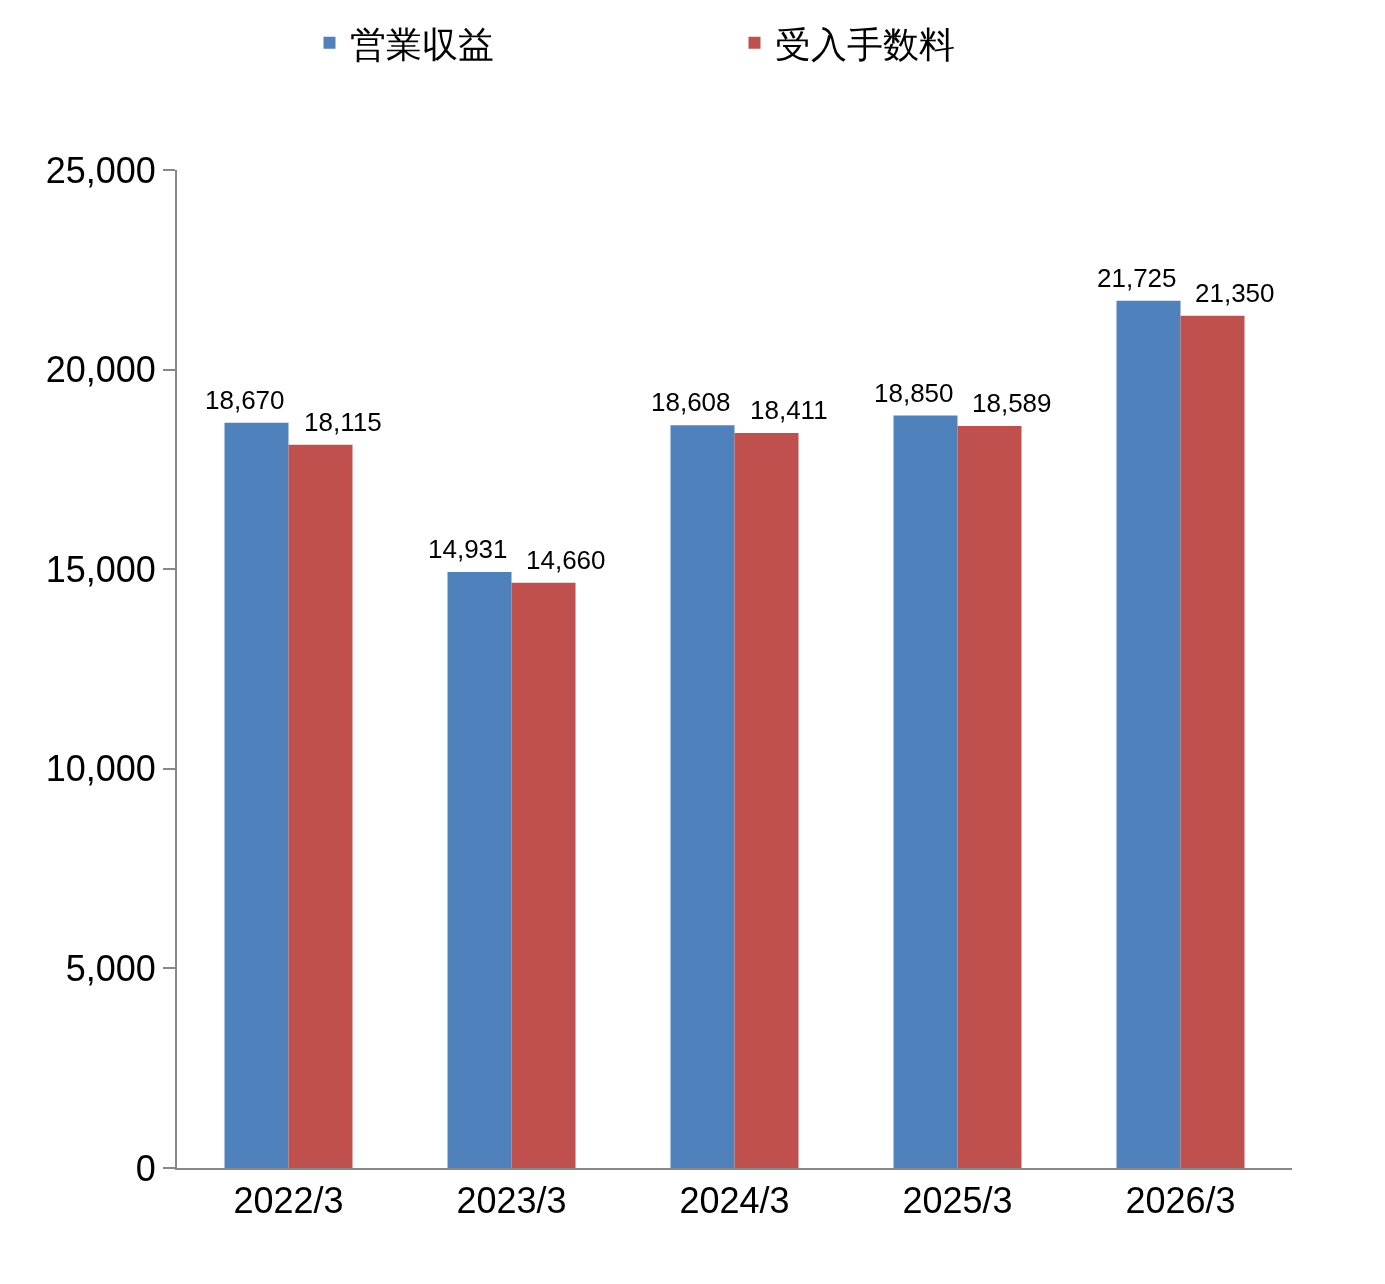 This screenshot has width=1385, height=1284. I want to click on y-tick-label: 15,000, so click(100, 569).